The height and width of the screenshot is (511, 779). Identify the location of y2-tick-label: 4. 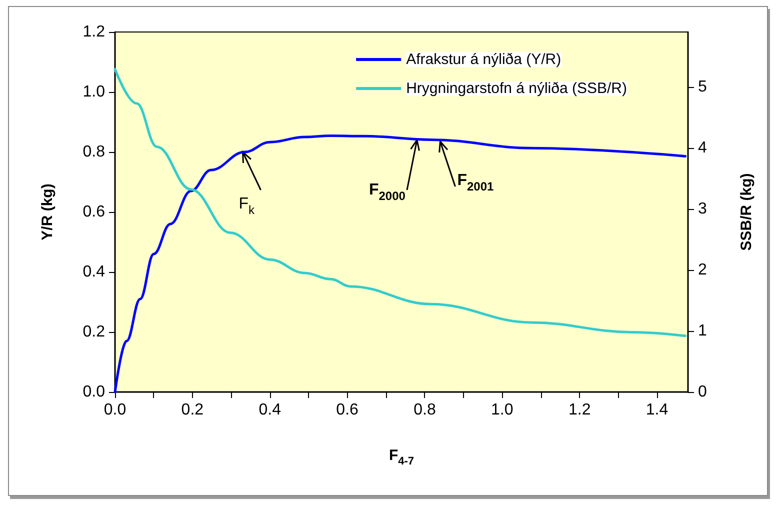
(702, 147).